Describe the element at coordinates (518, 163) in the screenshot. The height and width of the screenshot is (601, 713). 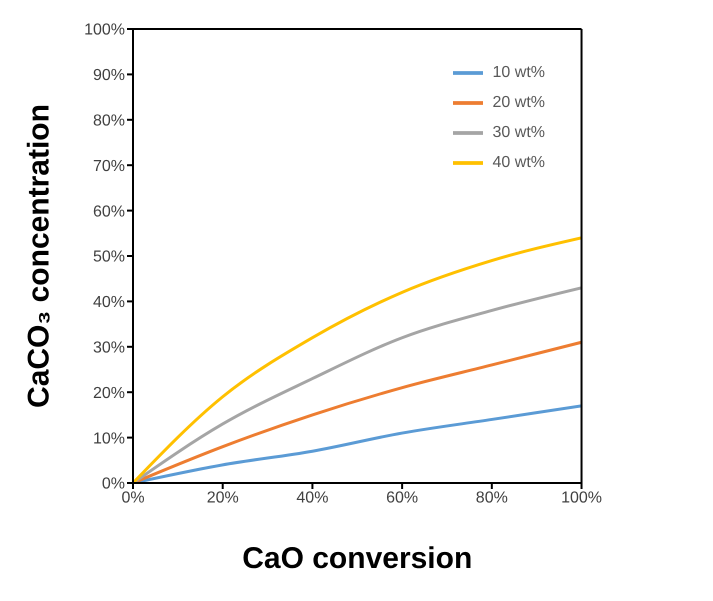
I see `legend-label: 40 wt%` at that location.